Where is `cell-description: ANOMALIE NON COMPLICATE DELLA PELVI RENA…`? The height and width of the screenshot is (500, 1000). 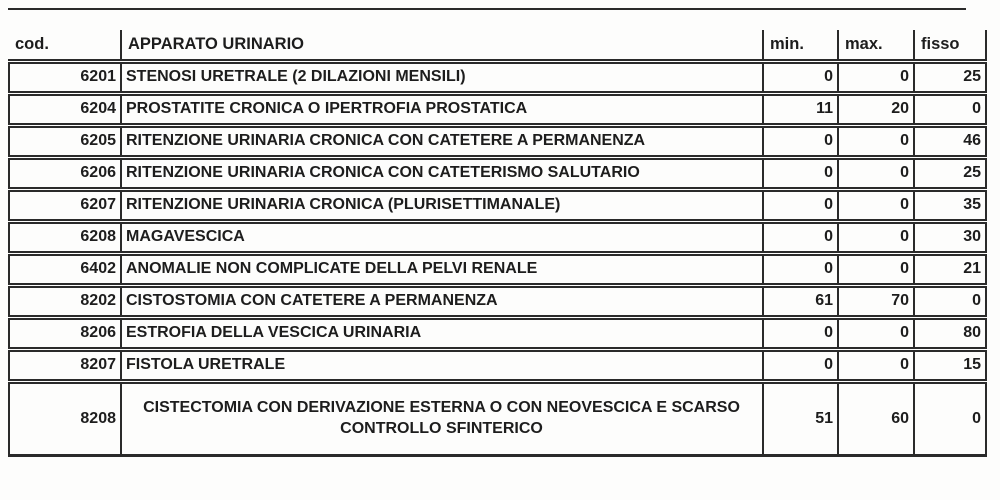
cell-description: ANOMALIE NON COMPLICATE DELLA PELVI RENA… is located at coordinates (442, 269).